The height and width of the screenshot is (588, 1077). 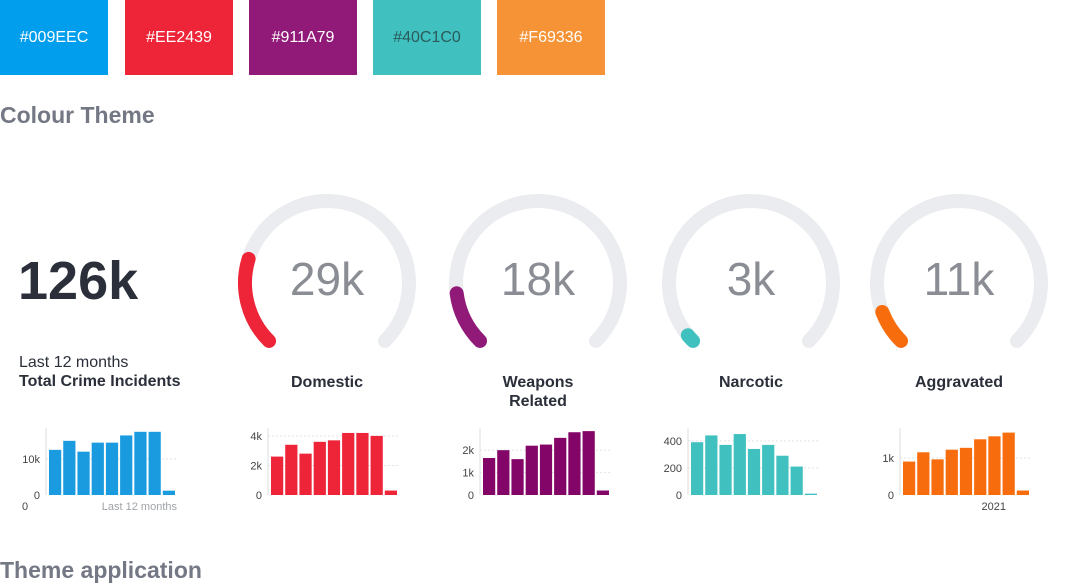 What do you see at coordinates (140, 507) in the screenshot?
I see `x-axis-label: Last 12 months` at bounding box center [140, 507].